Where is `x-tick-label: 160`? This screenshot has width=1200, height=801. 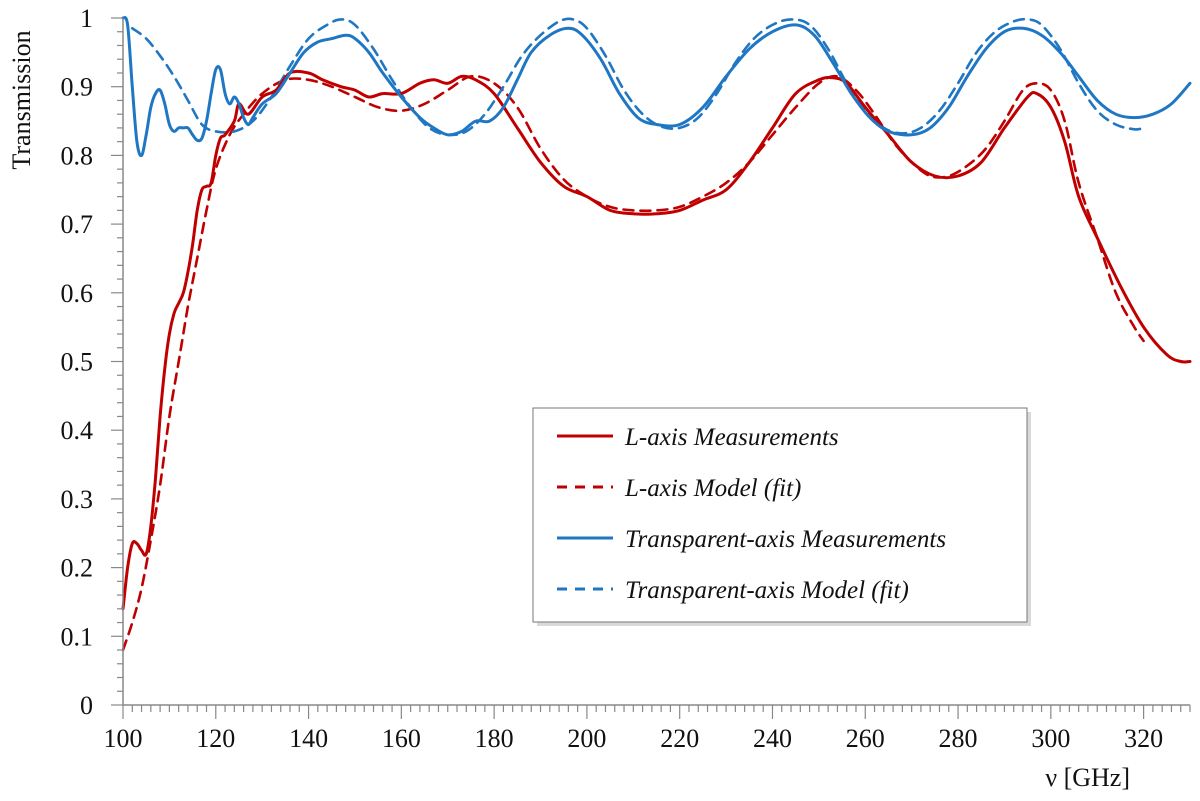 x-tick-label: 160 is located at coordinates (401, 738).